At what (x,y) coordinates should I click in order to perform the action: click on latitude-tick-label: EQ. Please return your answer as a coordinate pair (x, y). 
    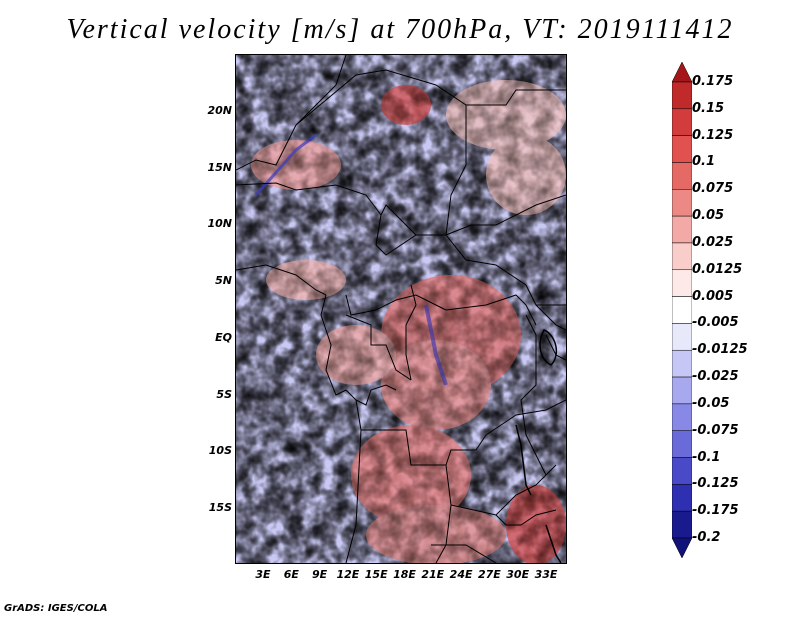
    Looking at the image, I should click on (223, 337).